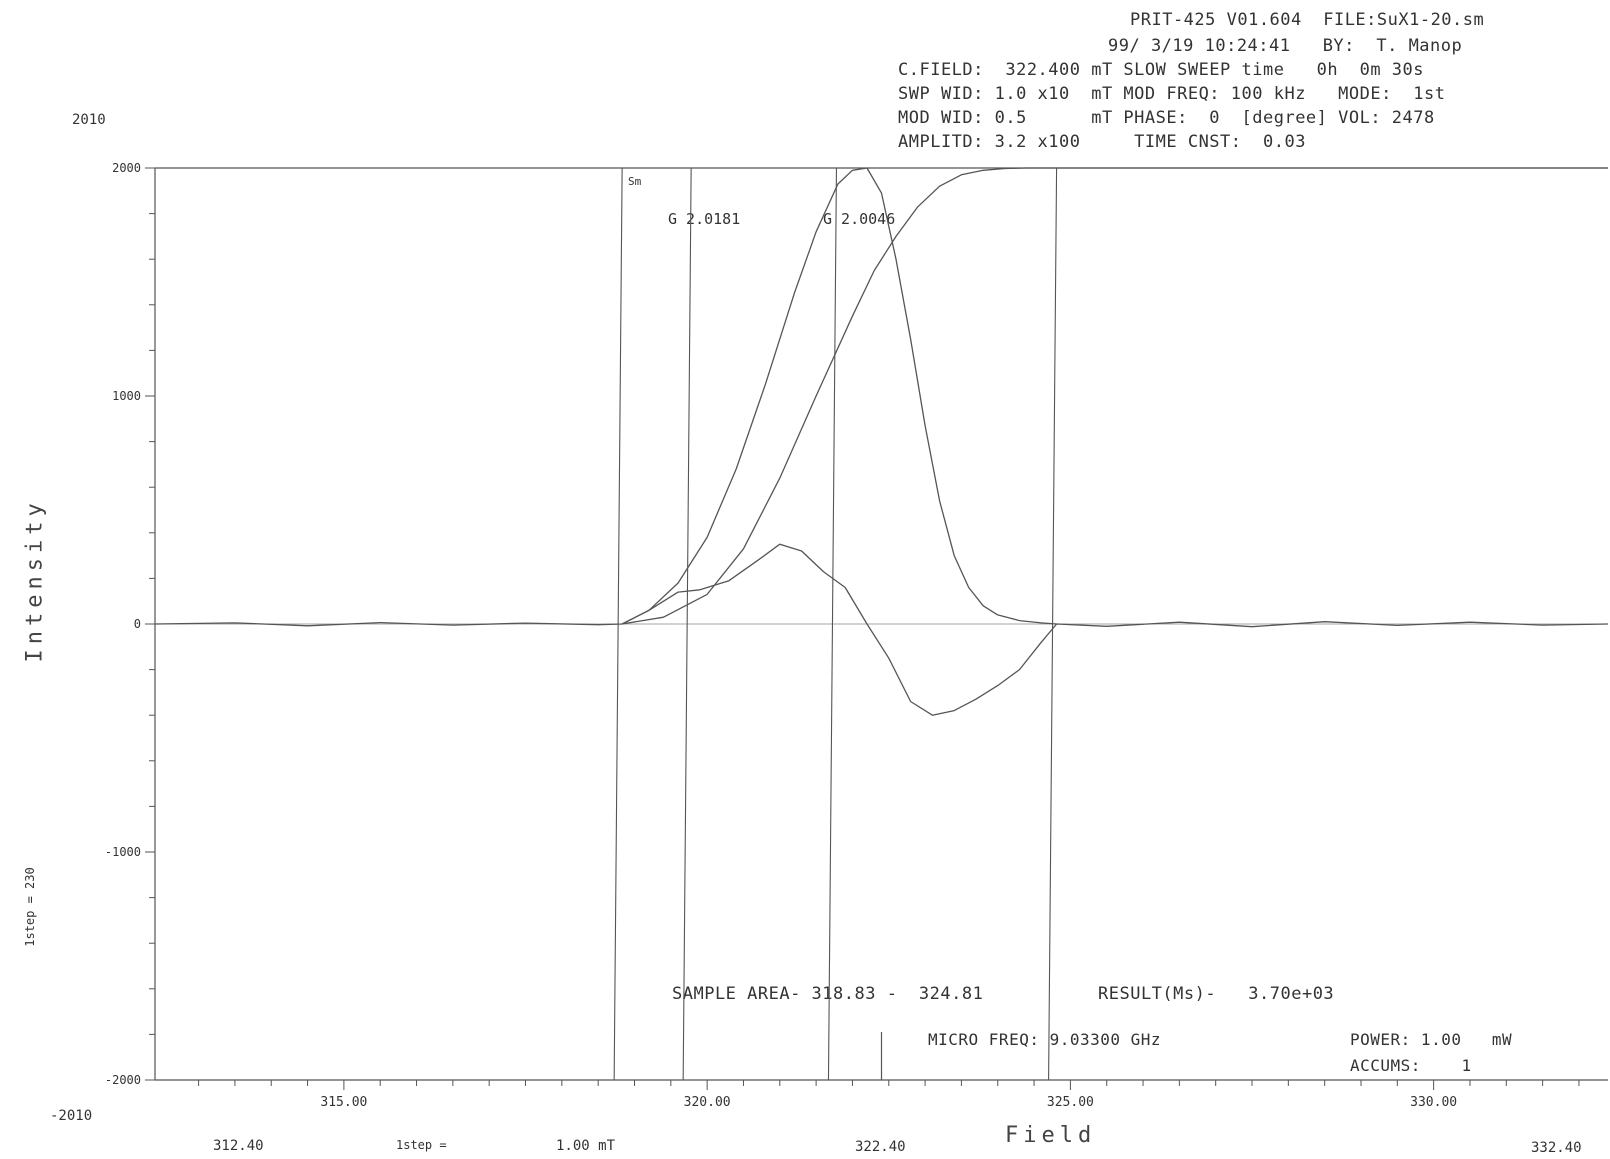  I want to click on bottom-center-label: 322.40, so click(880, 1147).